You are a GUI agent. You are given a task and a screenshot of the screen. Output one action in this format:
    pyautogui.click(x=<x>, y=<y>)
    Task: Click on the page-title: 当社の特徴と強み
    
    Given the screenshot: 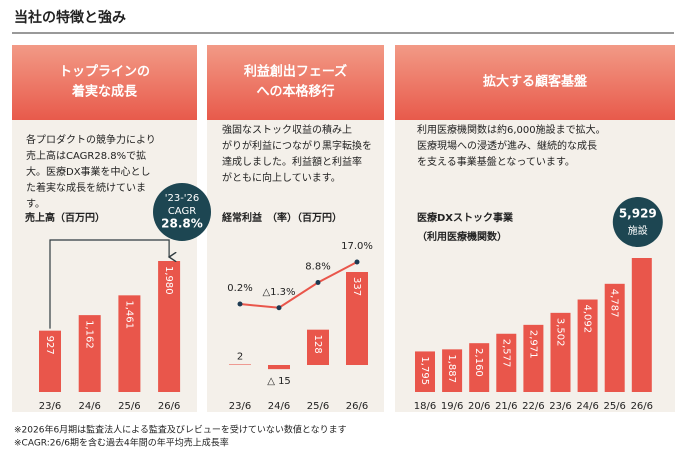 What is the action you would take?
    pyautogui.click(x=70, y=17)
    